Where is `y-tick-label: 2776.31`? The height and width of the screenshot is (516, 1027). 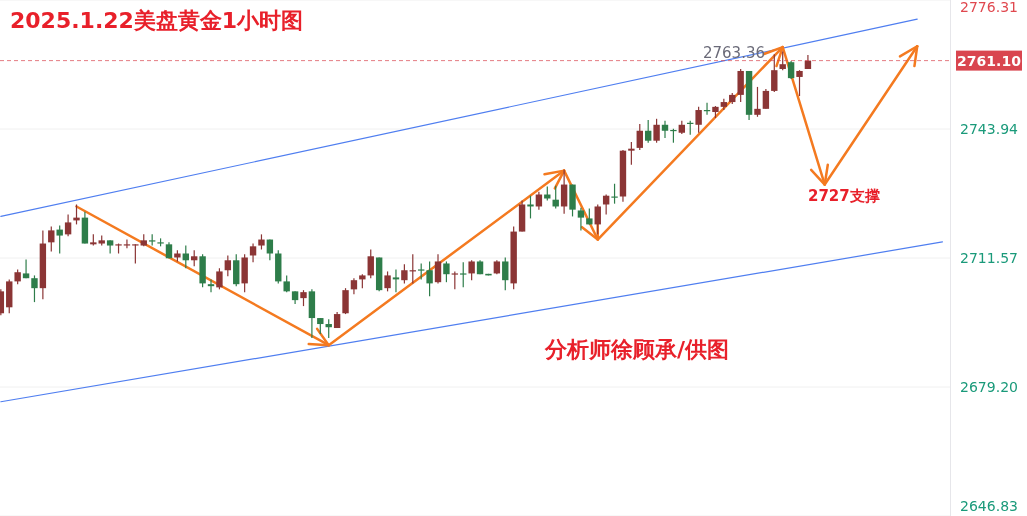
y-tick-label: 2776.31 is located at coordinates (989, 7).